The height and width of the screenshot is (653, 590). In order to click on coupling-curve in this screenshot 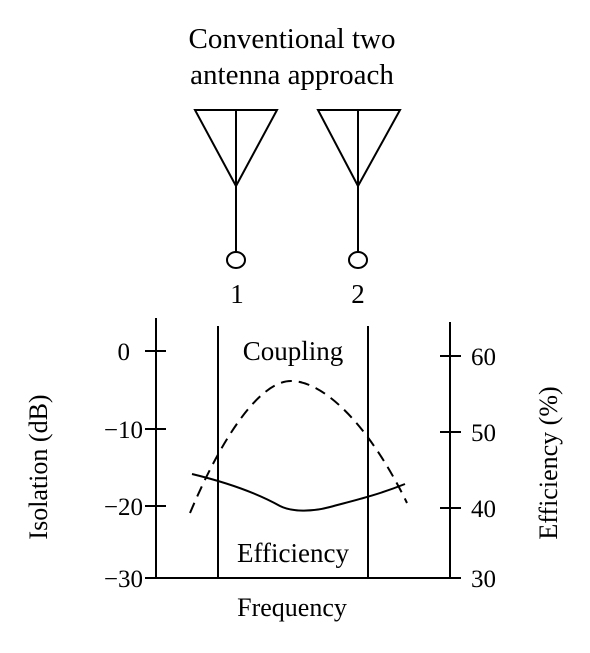, I will do `click(298, 446)`.